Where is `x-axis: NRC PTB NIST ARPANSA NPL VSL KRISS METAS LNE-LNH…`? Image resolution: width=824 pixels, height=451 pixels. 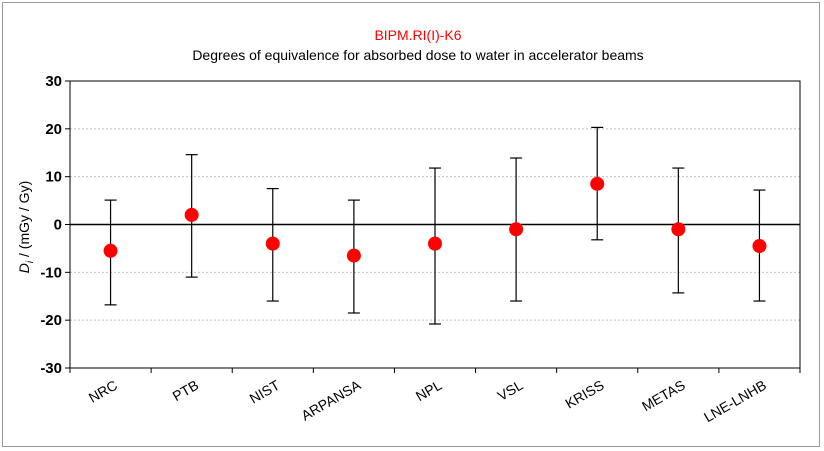 x-axis: NRC PTB NIST ARPANSA NPL VSL KRISS METAS LNE-LNH… is located at coordinates (435, 396).